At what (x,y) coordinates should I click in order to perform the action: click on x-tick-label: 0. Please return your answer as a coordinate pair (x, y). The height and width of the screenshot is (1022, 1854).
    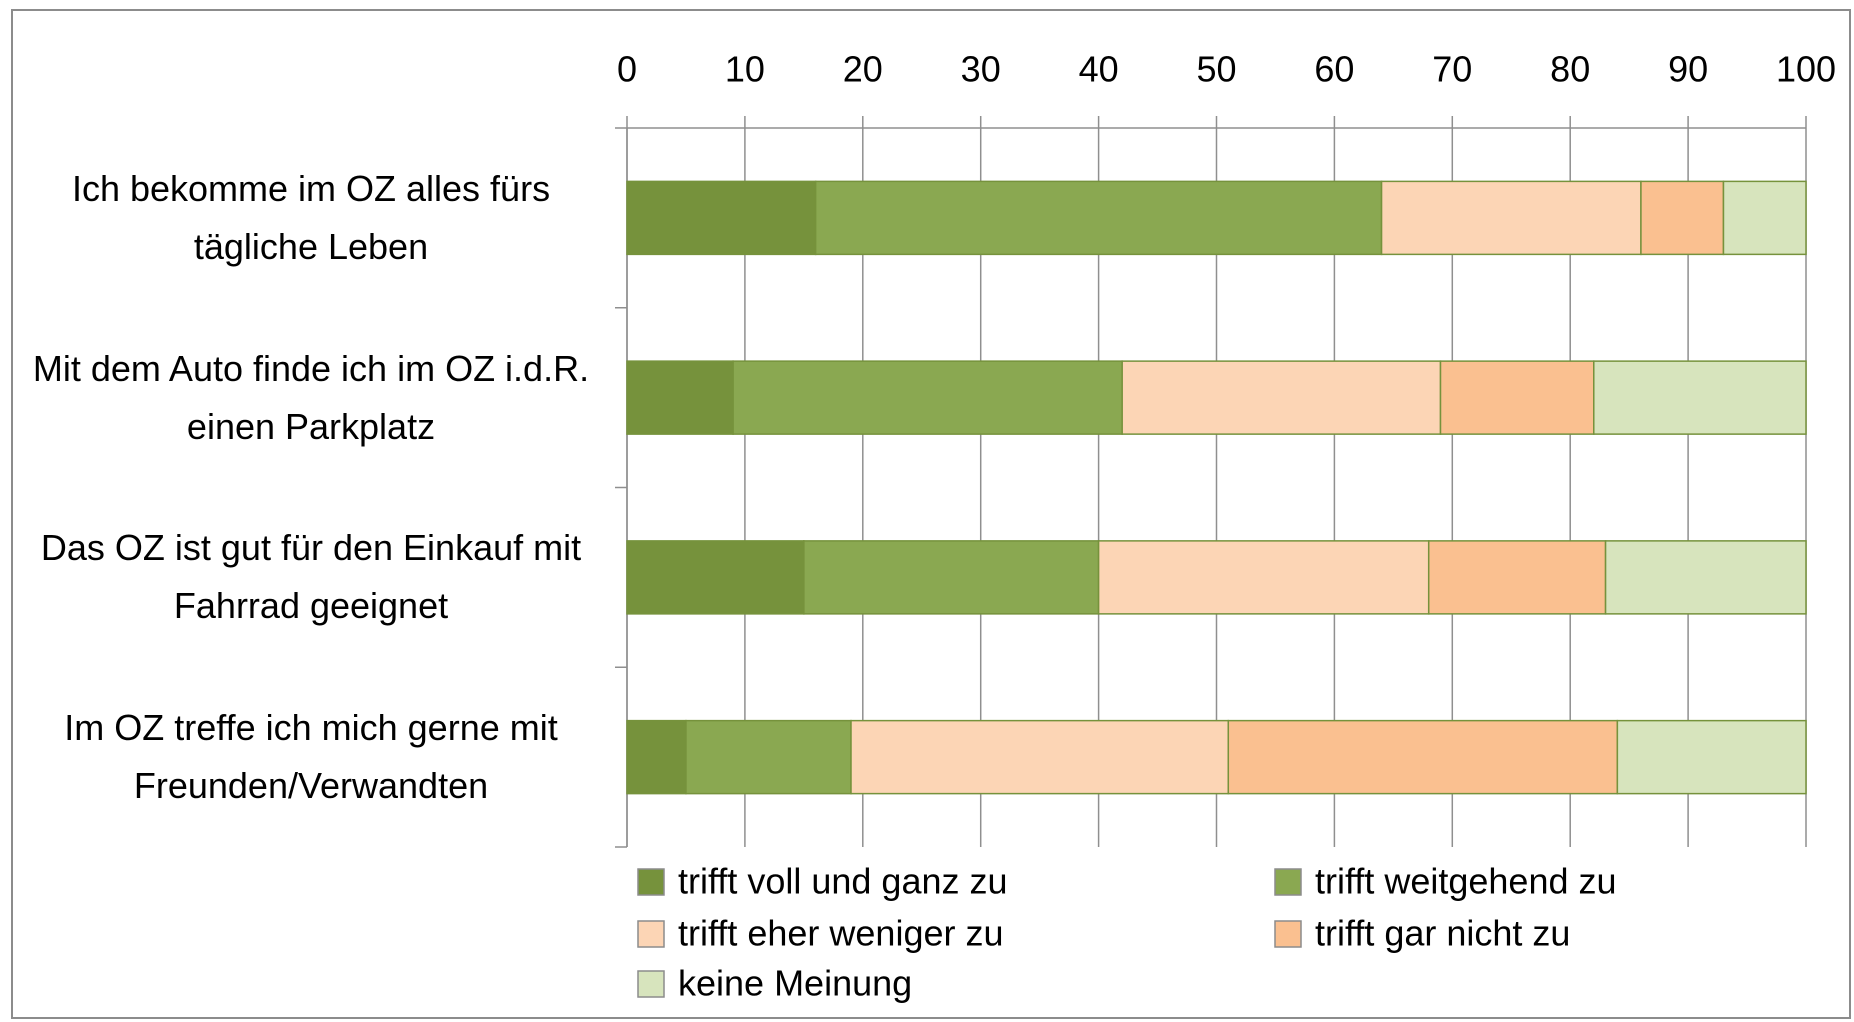
    Looking at the image, I should click on (627, 69).